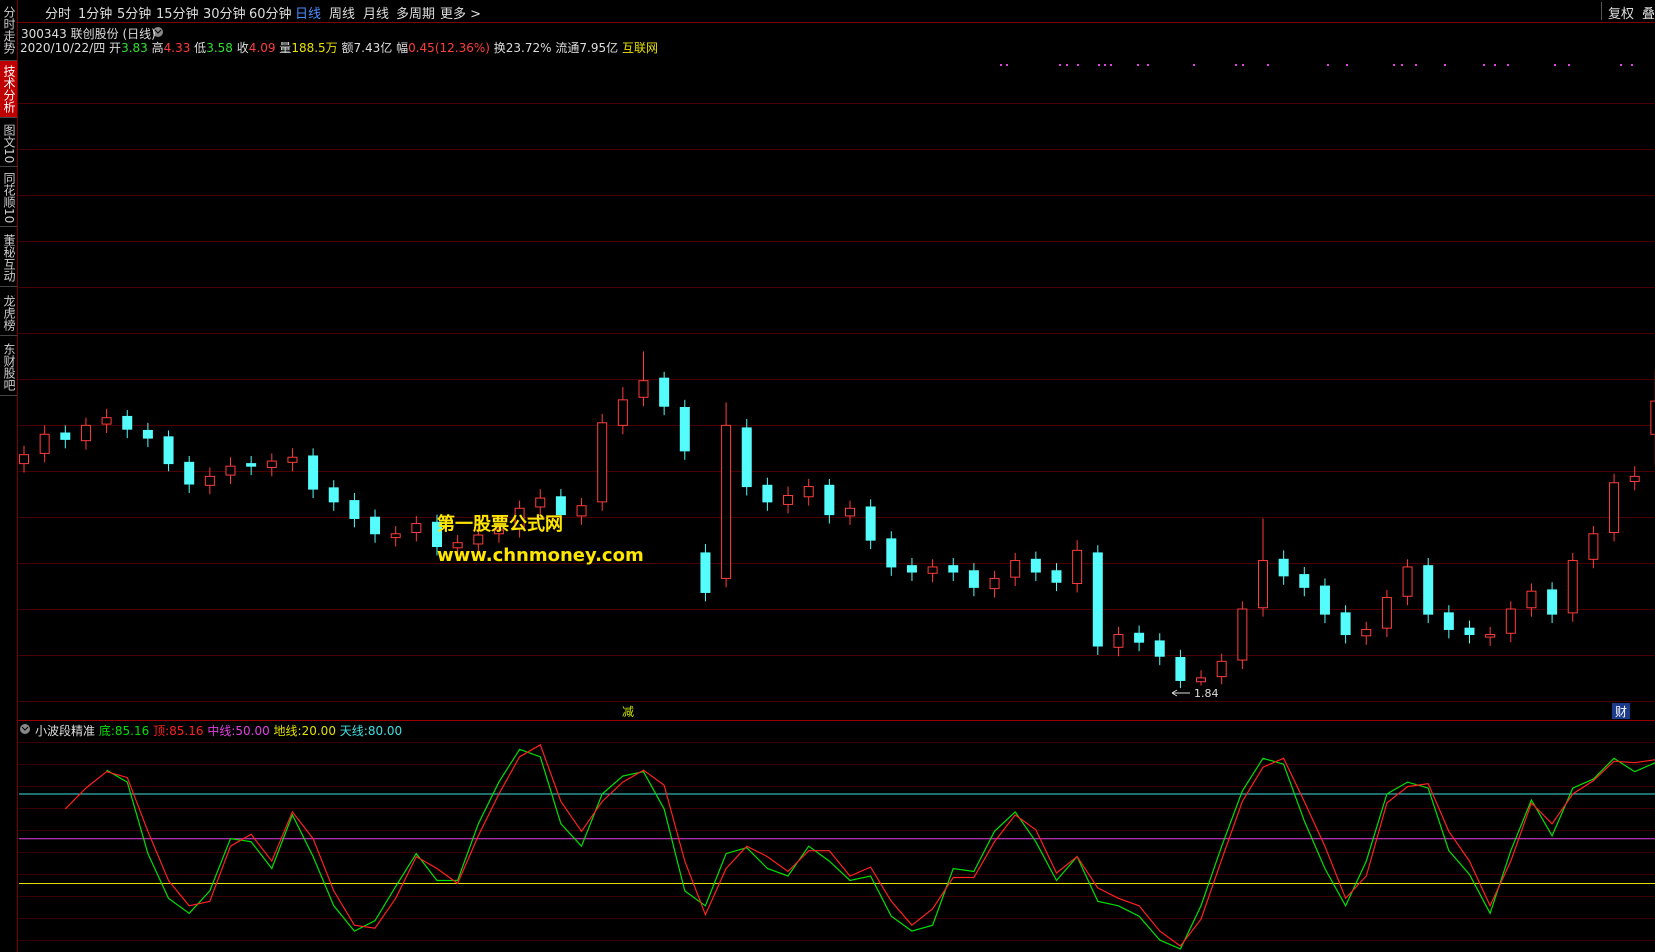 This screenshot has height=952, width=1655. I want to click on overlay-button: 叠, so click(1648, 14).